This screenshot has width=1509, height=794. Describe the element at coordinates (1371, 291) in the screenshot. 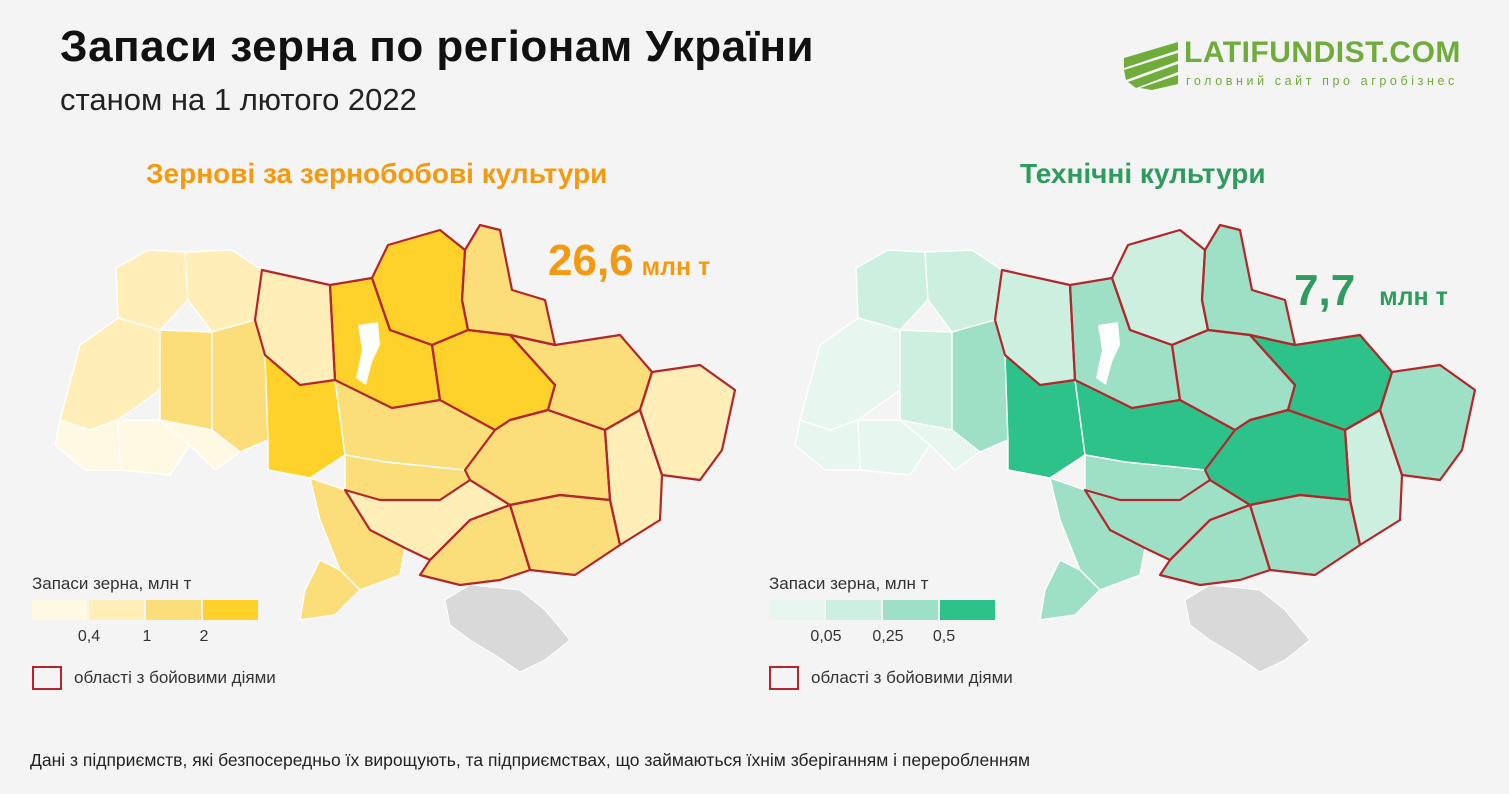

I see `industrial-total: 7,7 млн т` at that location.